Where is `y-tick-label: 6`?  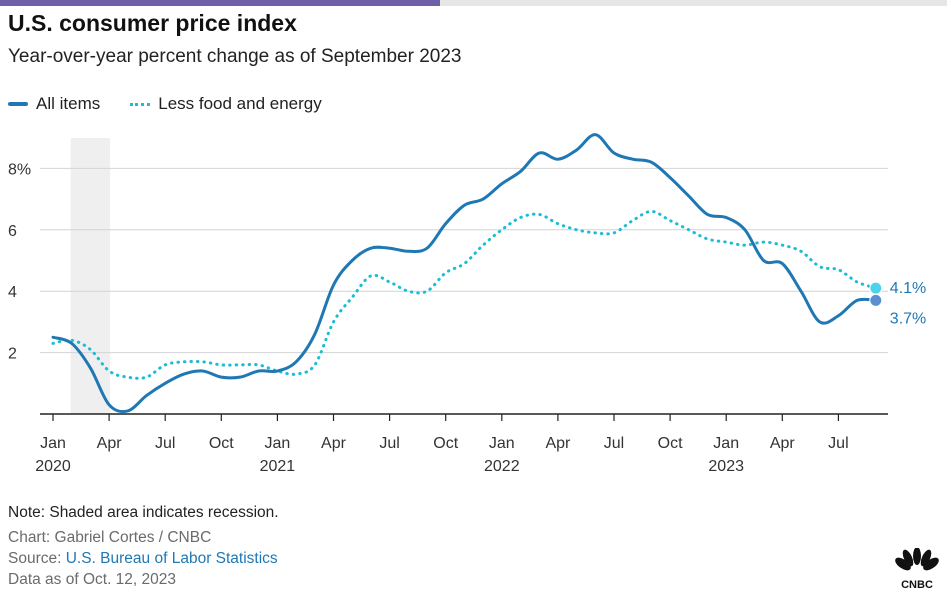 y-tick-label: 6 is located at coordinates (12, 231).